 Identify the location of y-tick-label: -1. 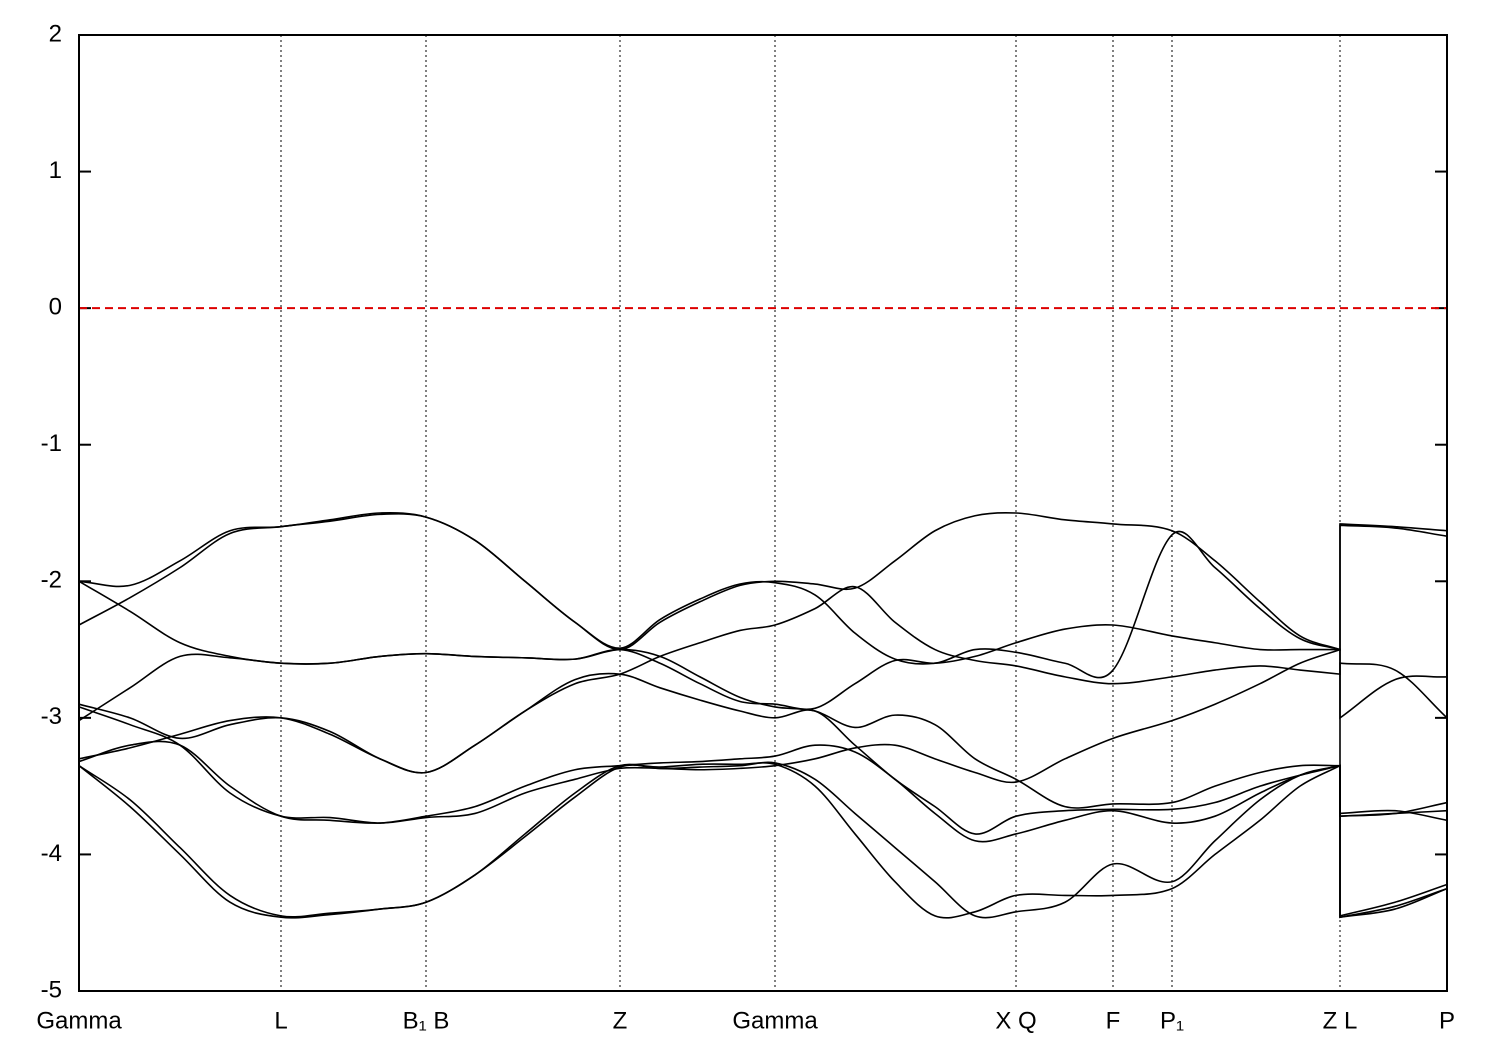
(51, 443).